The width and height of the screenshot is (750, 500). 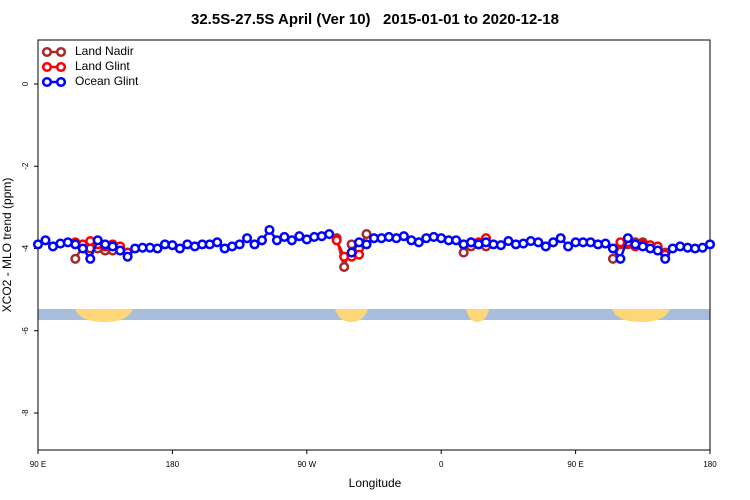 I want to click on x-axis-label: Longitude, so click(x=375, y=483).